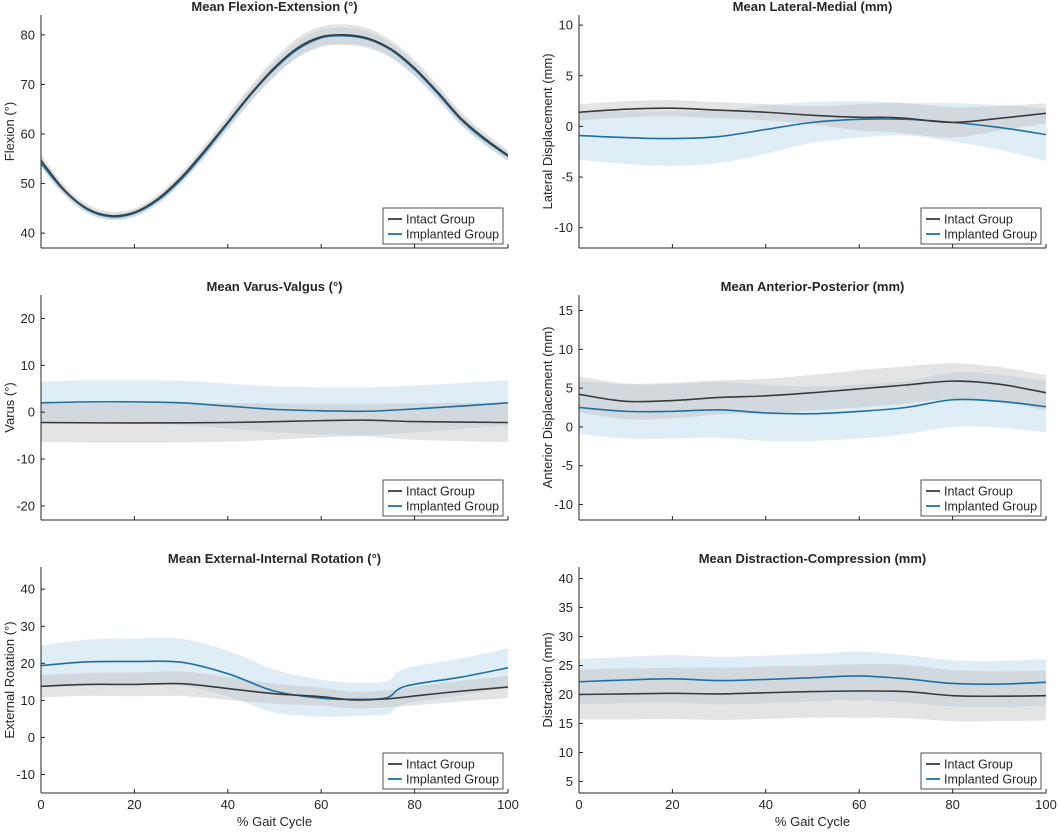 This screenshot has width=1059, height=836. Describe the element at coordinates (813, 7) in the screenshot. I see `chart-title: Mean Lateral-Medial (mm)` at that location.